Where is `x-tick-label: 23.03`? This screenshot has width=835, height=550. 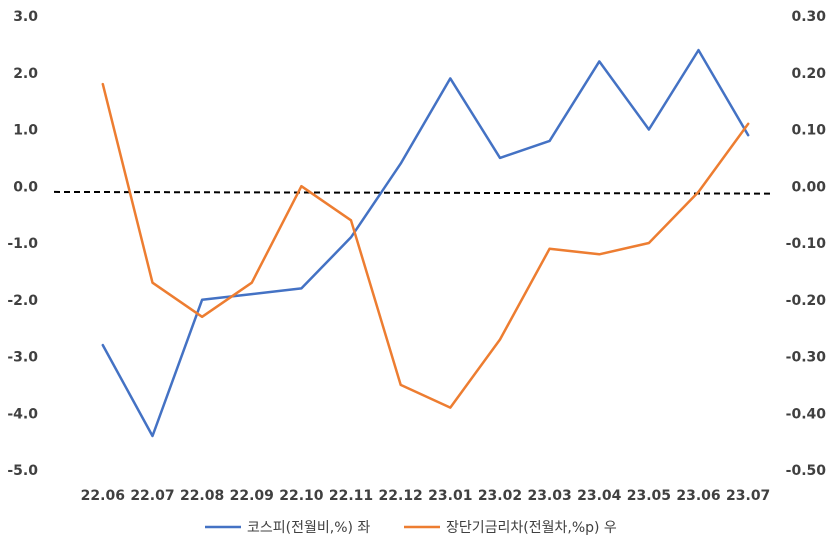 x-tick-label: 23.03 is located at coordinates (549, 496).